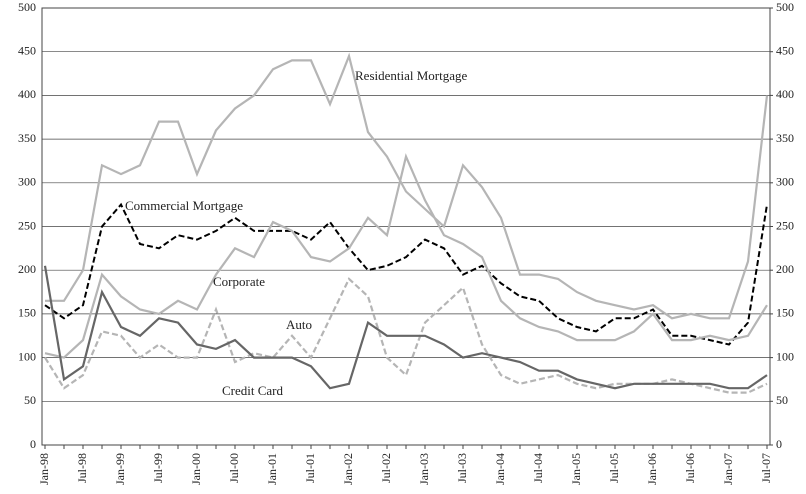  I want to click on y2-tick-label: 150, so click(785, 313).